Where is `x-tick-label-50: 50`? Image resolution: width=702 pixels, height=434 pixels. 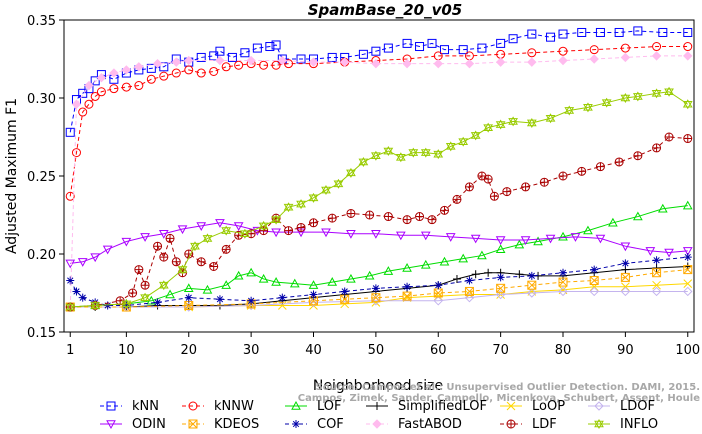
x-tick-label-50: 50 is located at coordinates (376, 350).